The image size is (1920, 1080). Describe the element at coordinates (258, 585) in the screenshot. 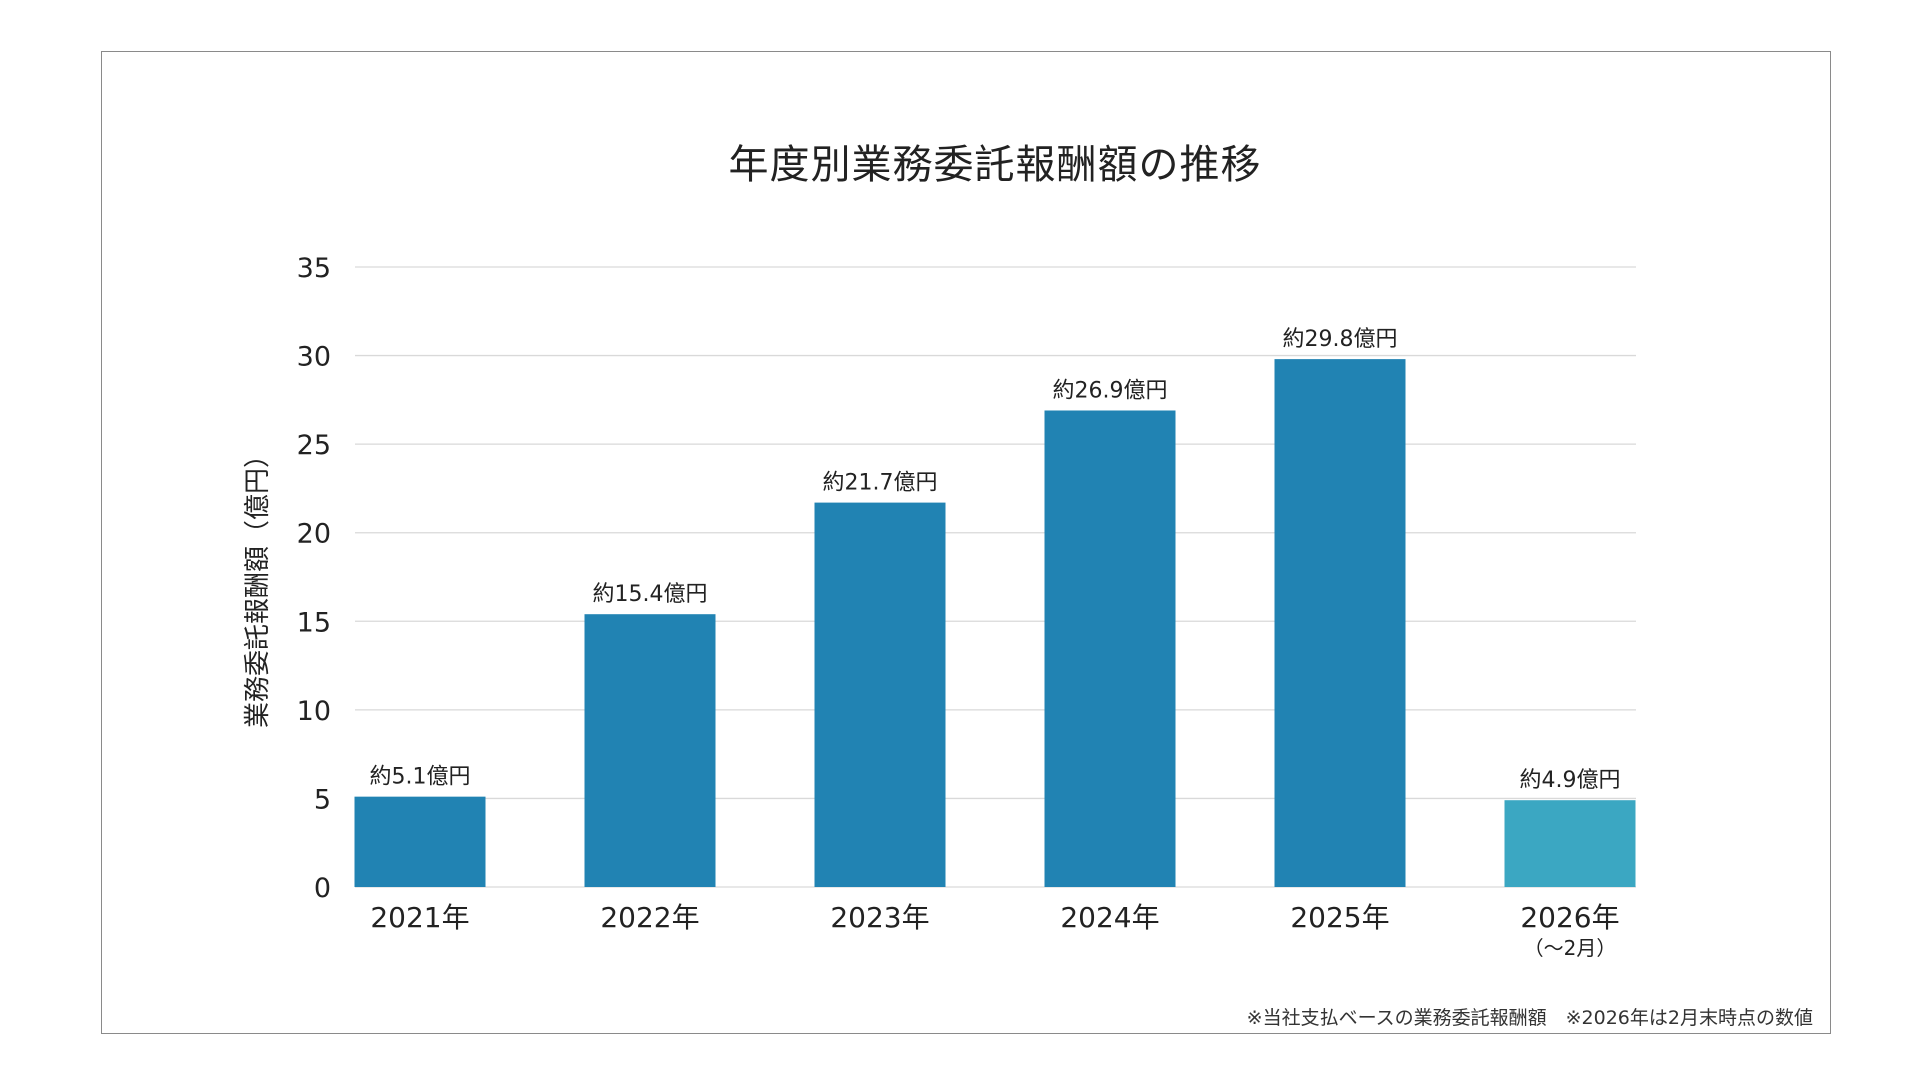

I see `y-axis-title: 業務委託報酬額（億円）` at that location.